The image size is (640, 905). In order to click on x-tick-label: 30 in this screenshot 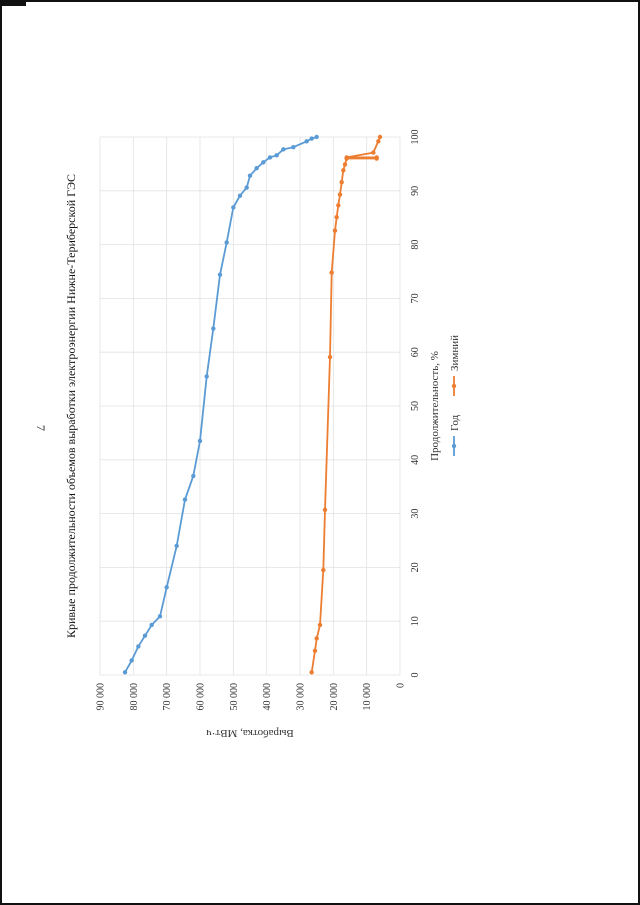, I will do `click(415, 514)`.